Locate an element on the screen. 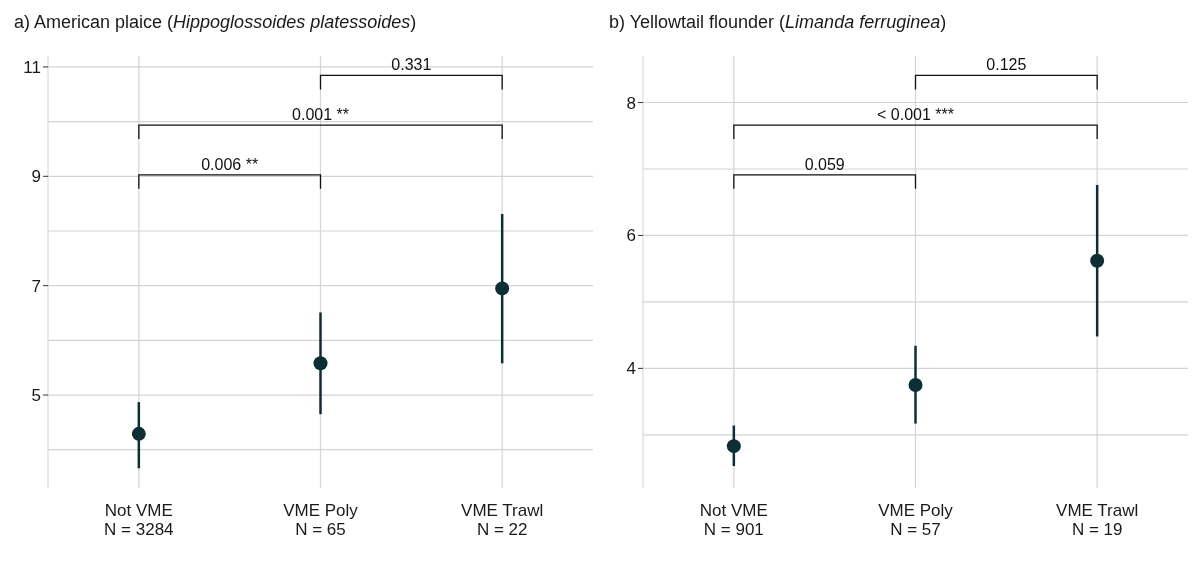 Image resolution: width=1202 pixels, height=563 pixels. annotation: 0.331 is located at coordinates (411, 65).